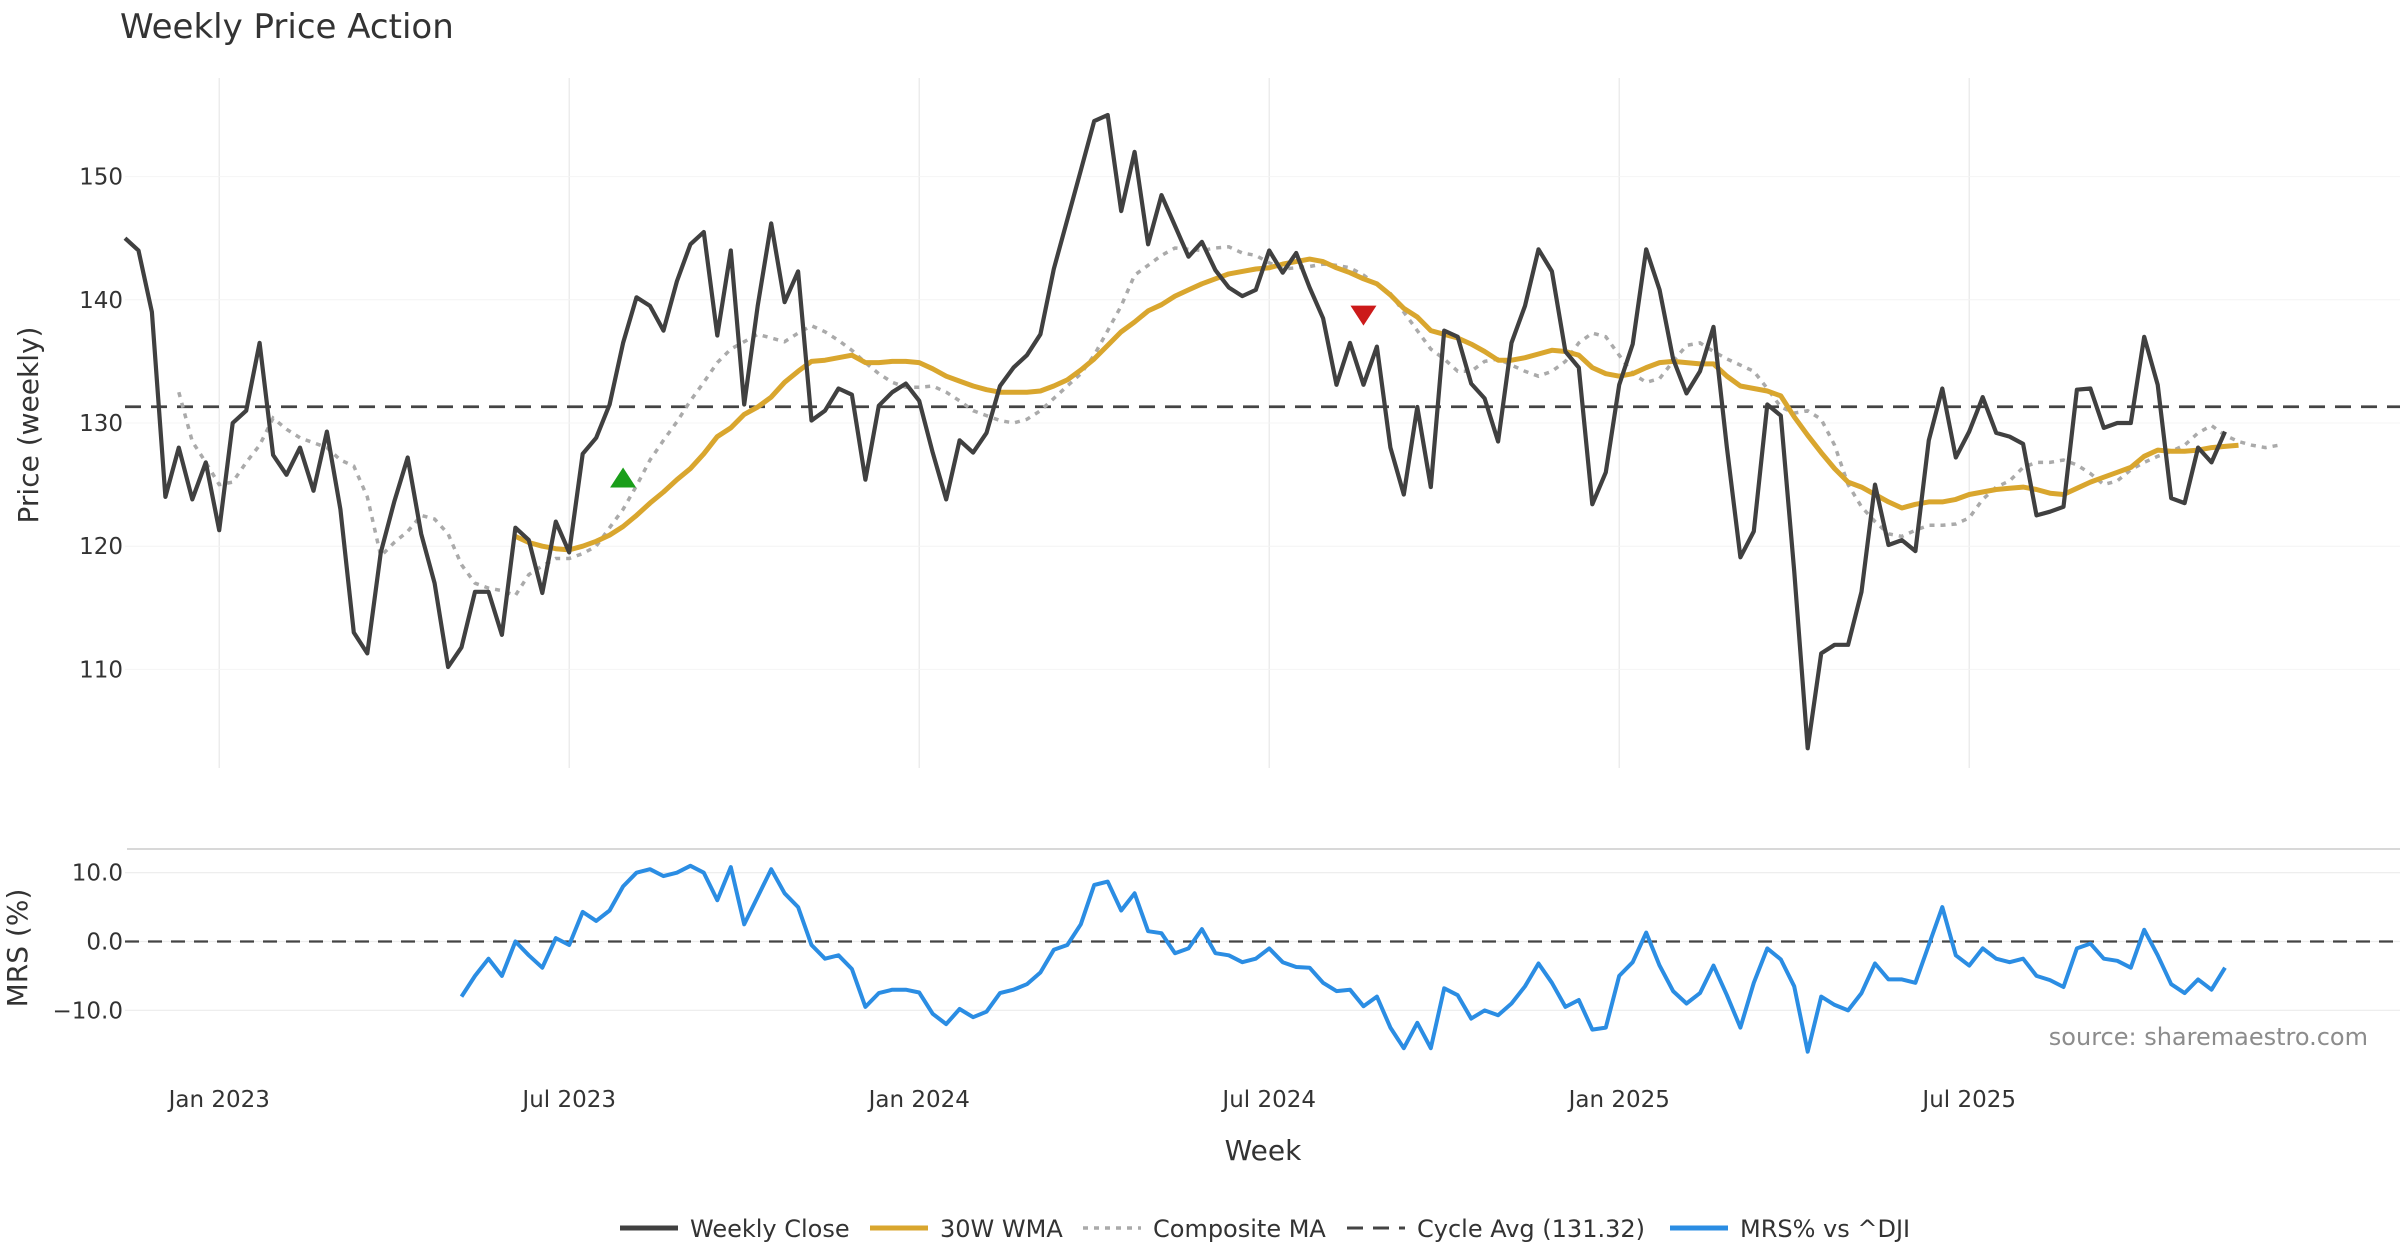 Image resolution: width=2400 pixels, height=1260 pixels. What do you see at coordinates (104, 943) in the screenshot?
I see `mrs-y-tick-label: 0.0` at bounding box center [104, 943].